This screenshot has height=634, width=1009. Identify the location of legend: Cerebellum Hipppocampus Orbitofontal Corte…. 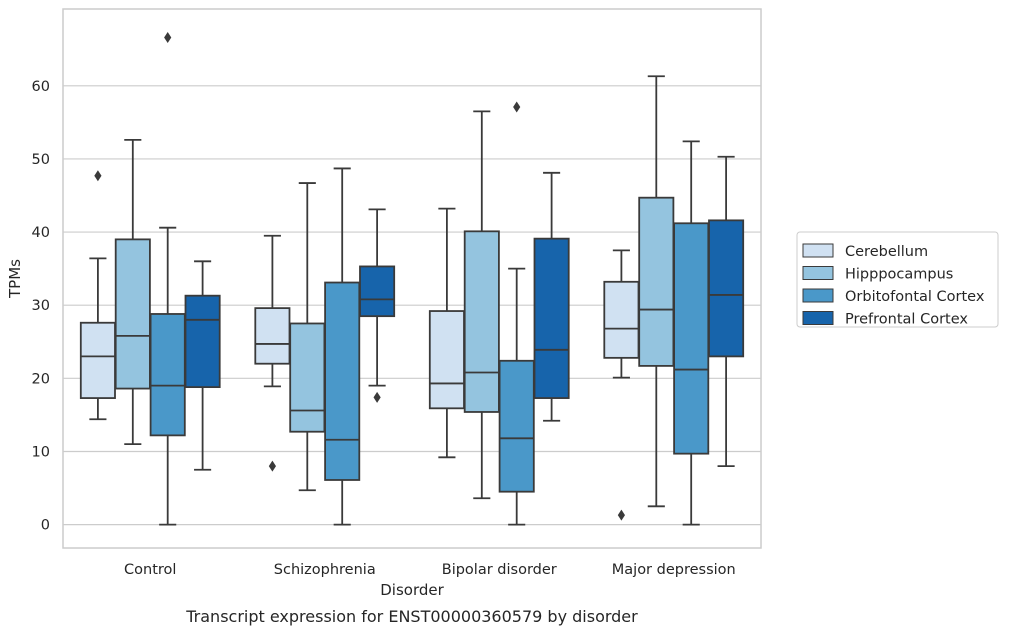
(897, 279).